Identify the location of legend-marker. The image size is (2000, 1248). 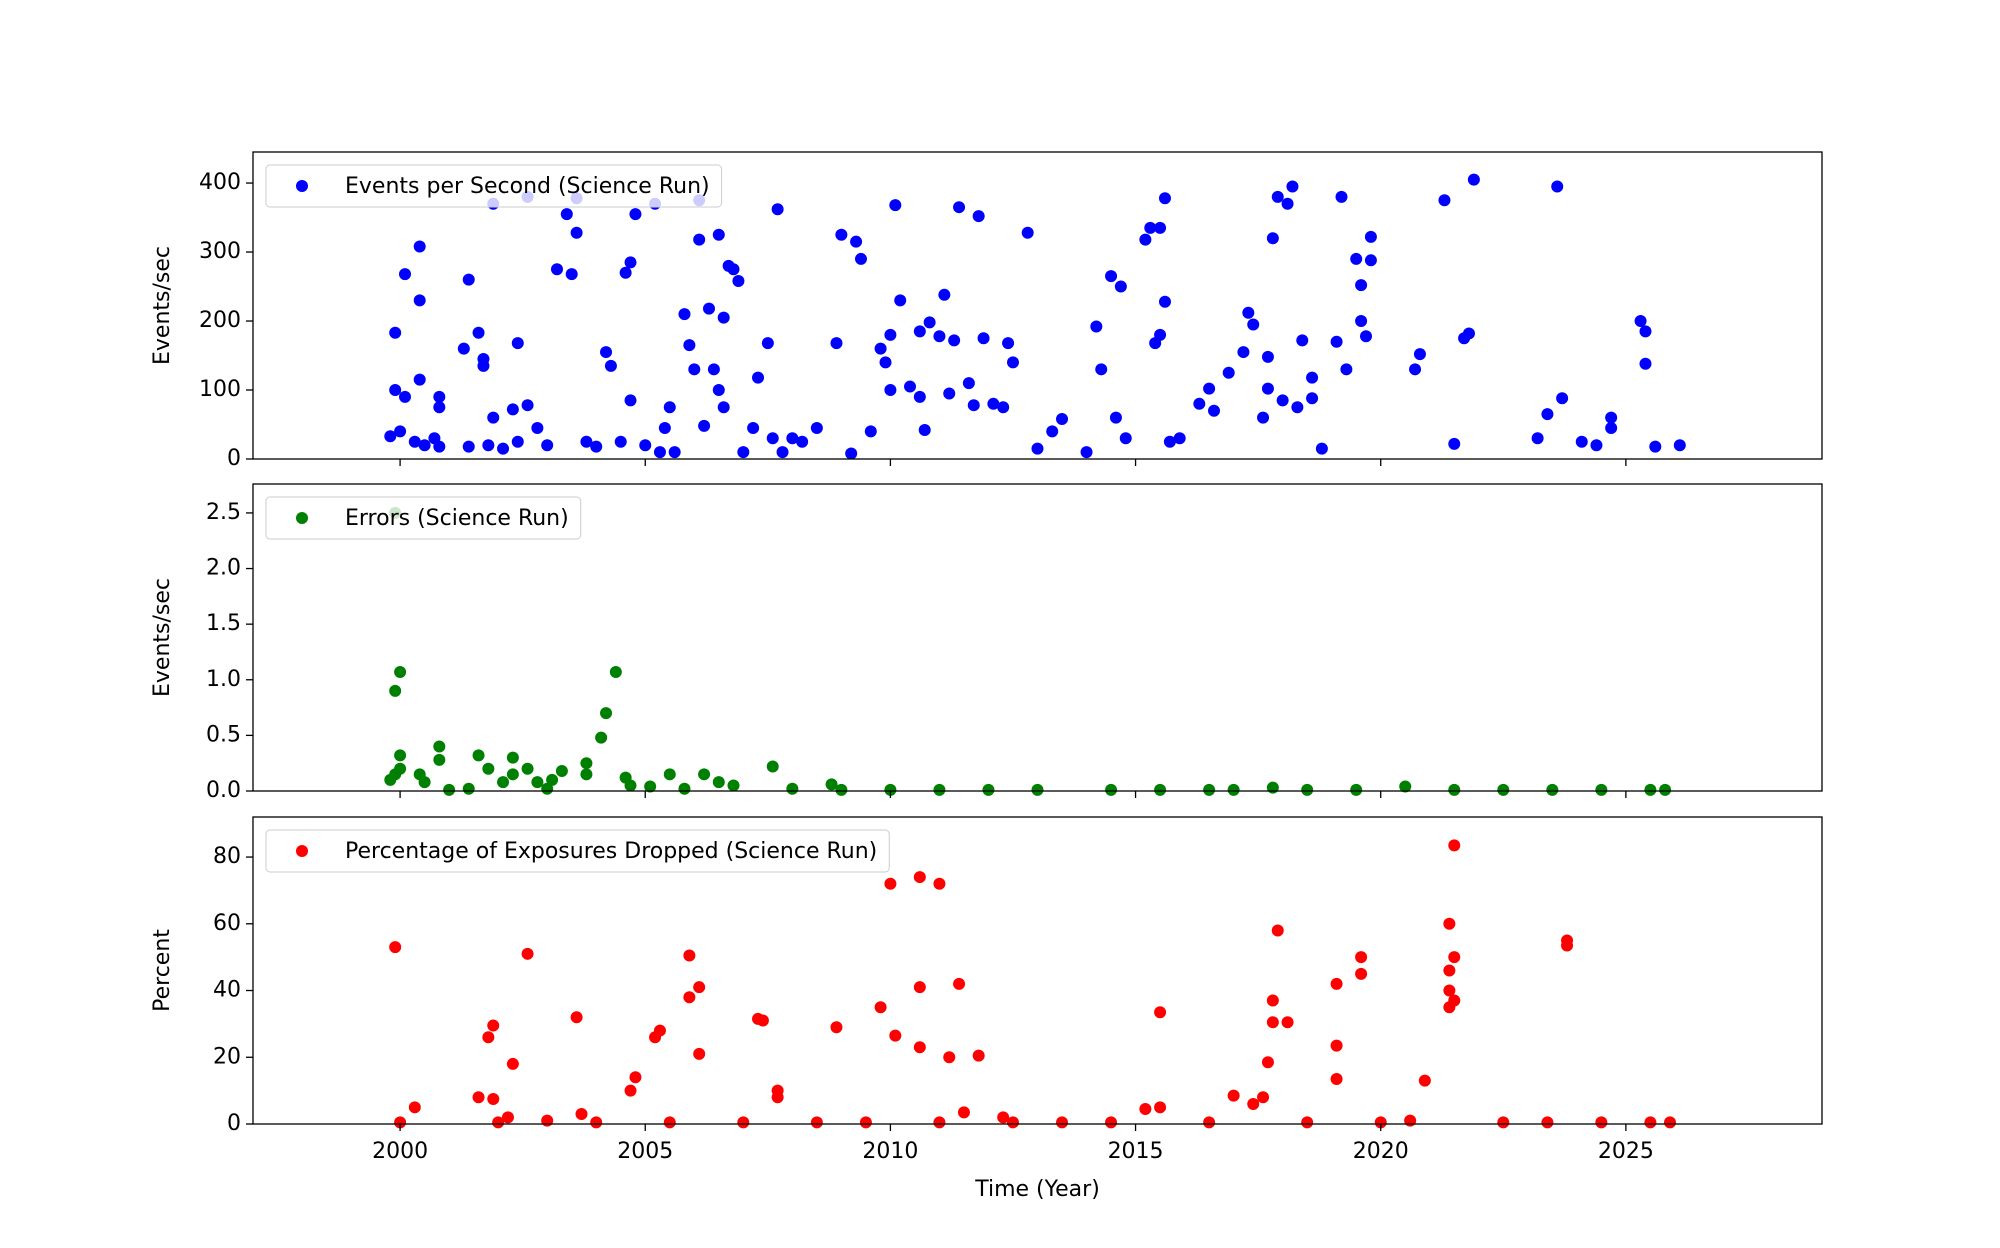
(302, 851).